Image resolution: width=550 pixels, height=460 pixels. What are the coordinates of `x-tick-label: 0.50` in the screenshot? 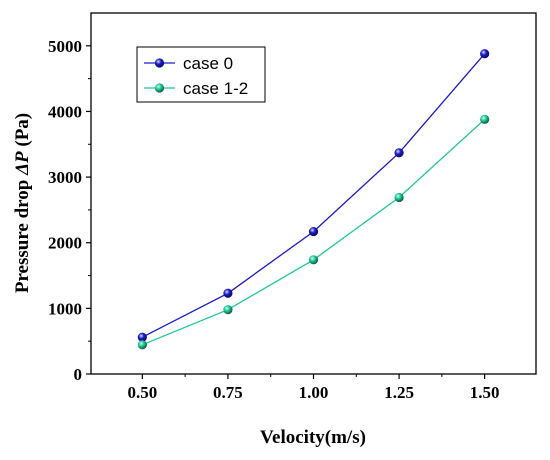 It's located at (142, 392).